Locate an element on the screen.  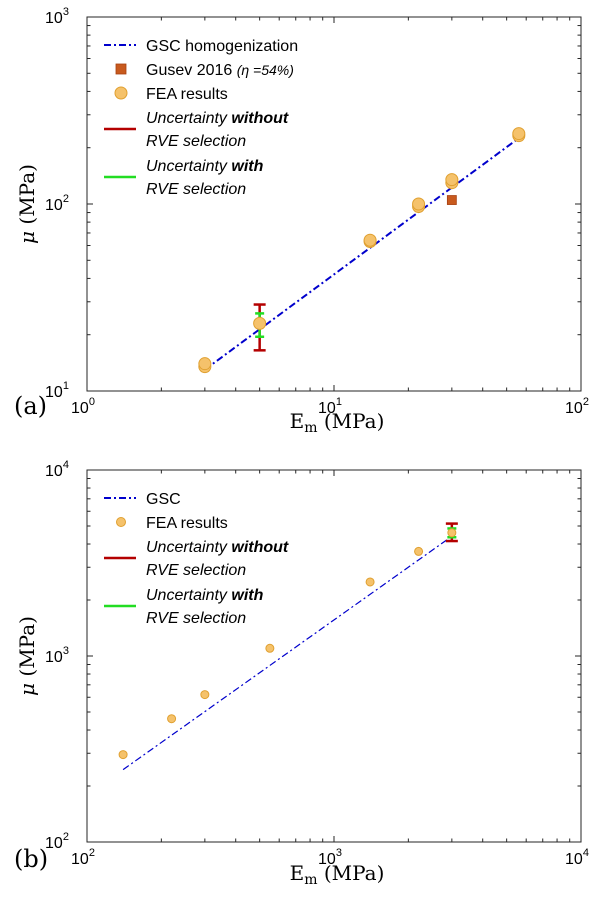
y-tick-label: 10² is located at coordinates (57, 841).